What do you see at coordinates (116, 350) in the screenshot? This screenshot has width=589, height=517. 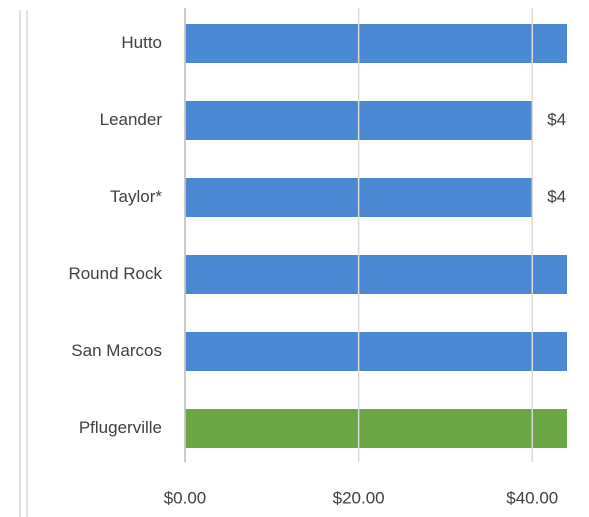 I see `y-tick-label: San Marcos` at bounding box center [116, 350].